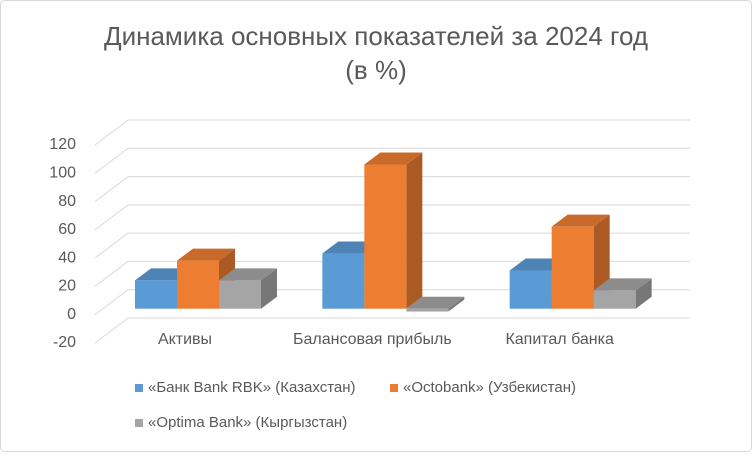 The height and width of the screenshot is (457, 752). Describe the element at coordinates (489, 387) in the screenshot. I see `legend-label: «Octobank» (Узбекистан)` at that location.